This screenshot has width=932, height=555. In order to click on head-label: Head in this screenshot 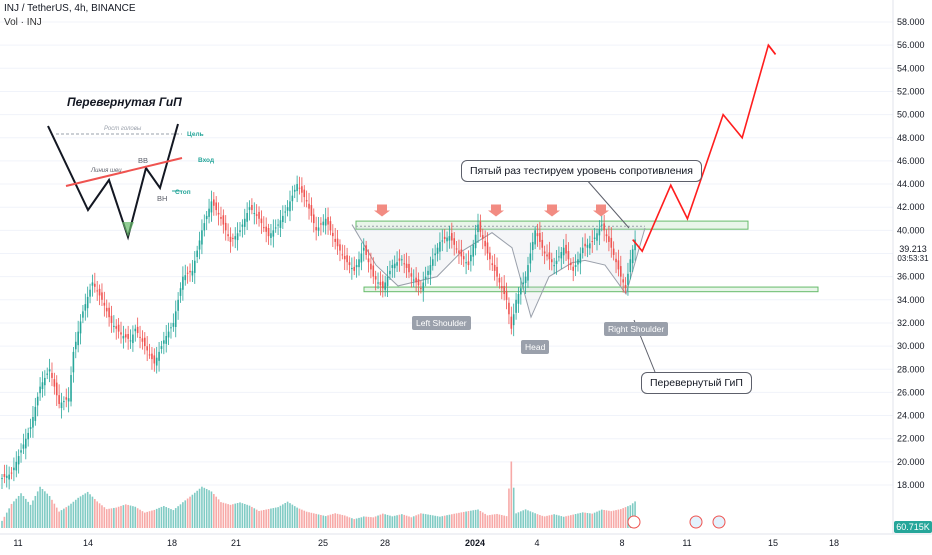, I will do `click(535, 347)`.